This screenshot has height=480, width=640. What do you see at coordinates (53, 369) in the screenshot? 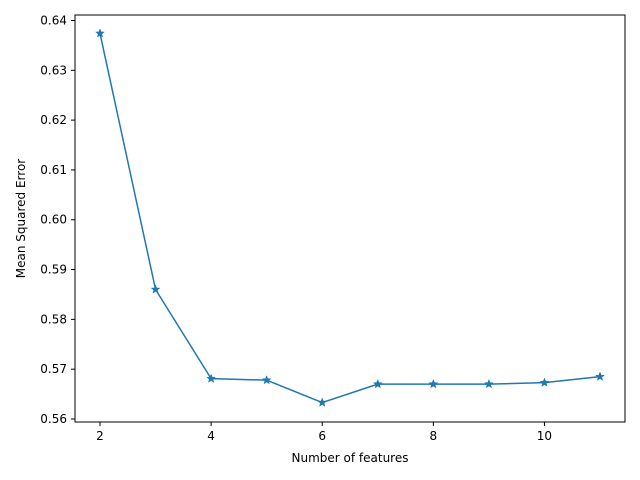
I see `y-tick-label: 0.57` at bounding box center [53, 369].